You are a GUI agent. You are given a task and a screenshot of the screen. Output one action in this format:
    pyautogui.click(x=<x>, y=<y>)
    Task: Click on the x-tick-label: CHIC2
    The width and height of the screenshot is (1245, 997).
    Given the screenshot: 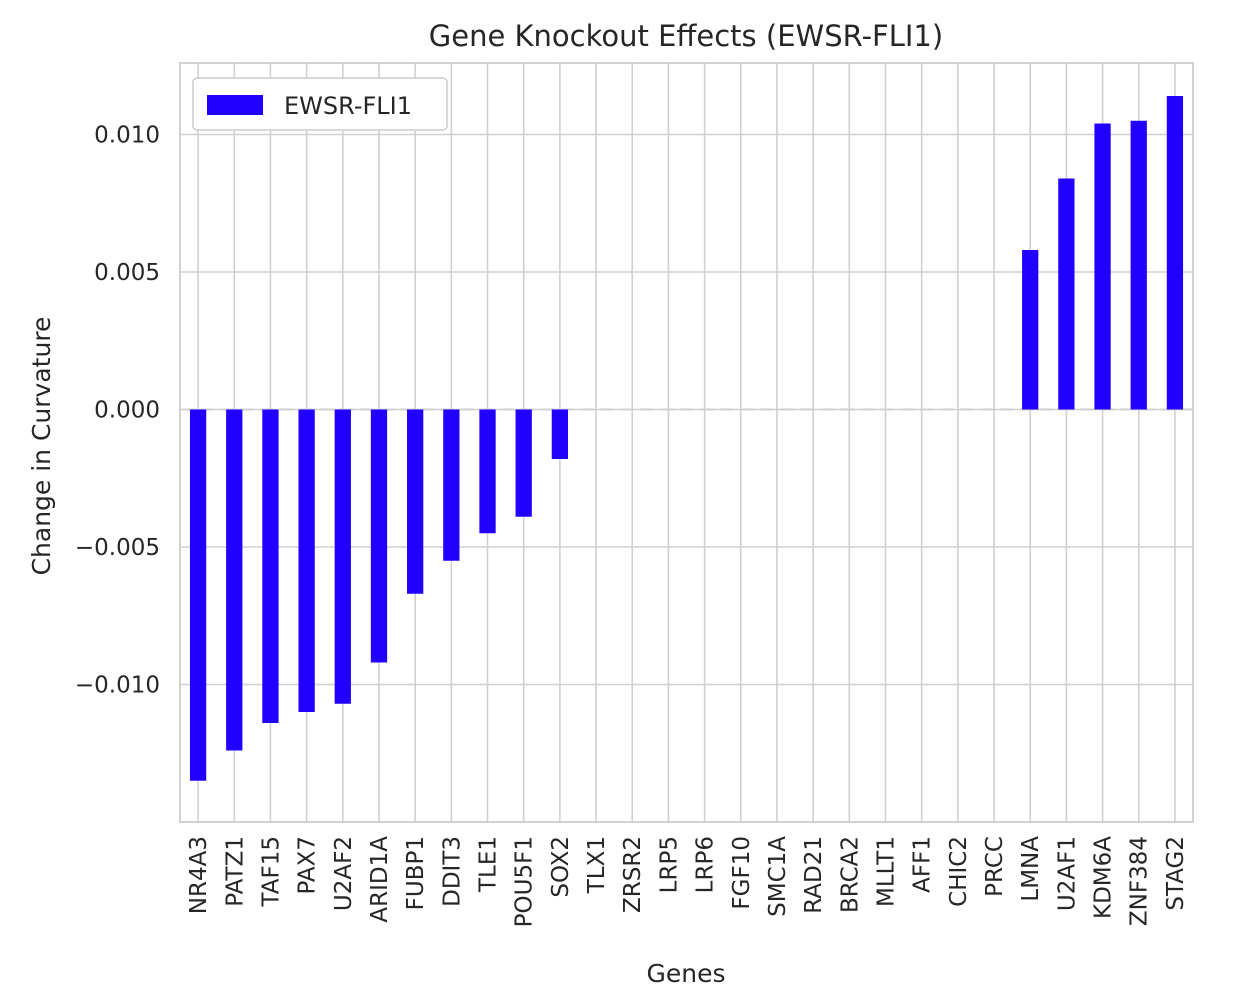 What is the action you would take?
    pyautogui.click(x=959, y=871)
    